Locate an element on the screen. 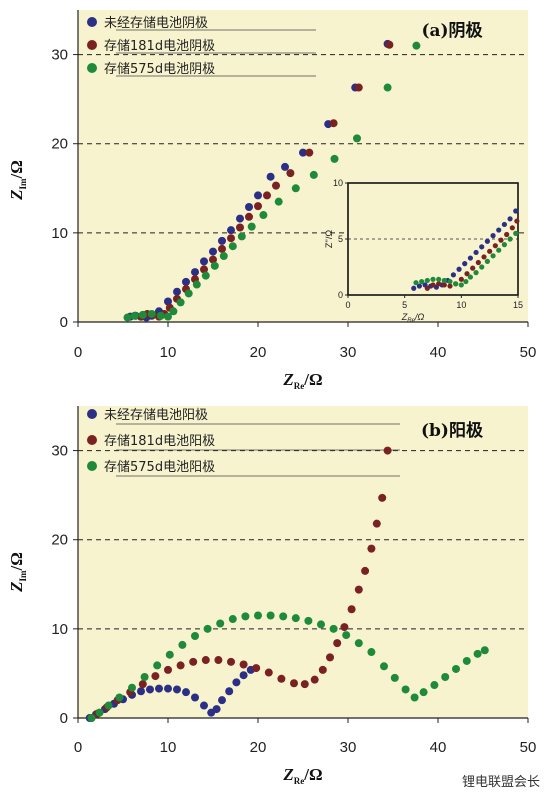  inset-frame is located at coordinates (433, 239).